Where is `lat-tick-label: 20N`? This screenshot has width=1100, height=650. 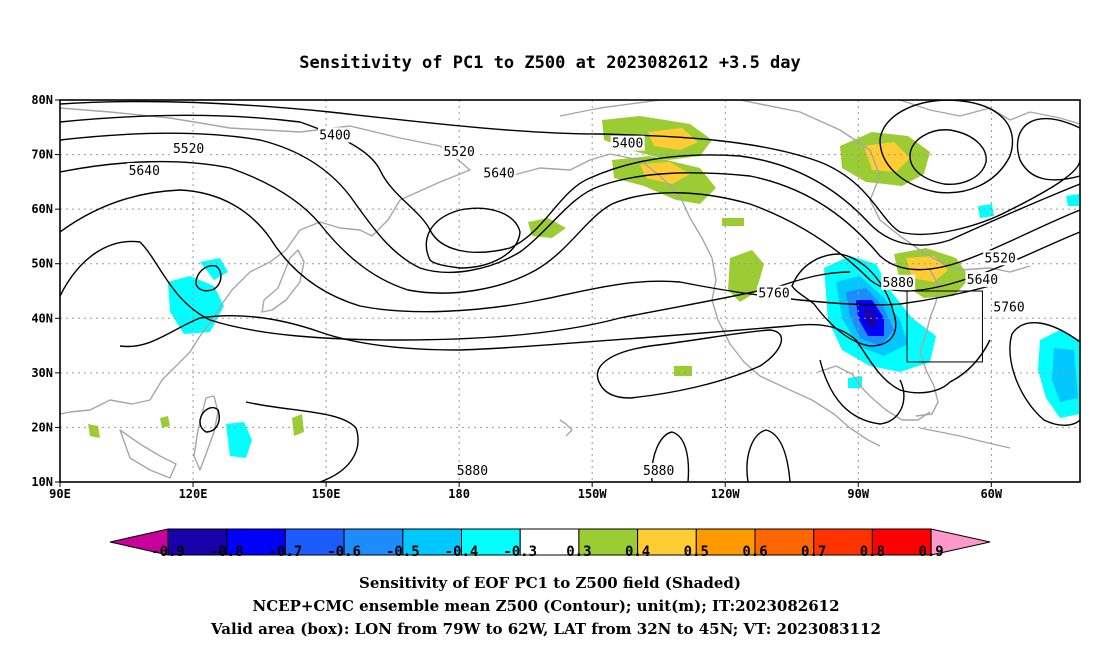
lat-tick-label: 20N is located at coordinates (42, 427).